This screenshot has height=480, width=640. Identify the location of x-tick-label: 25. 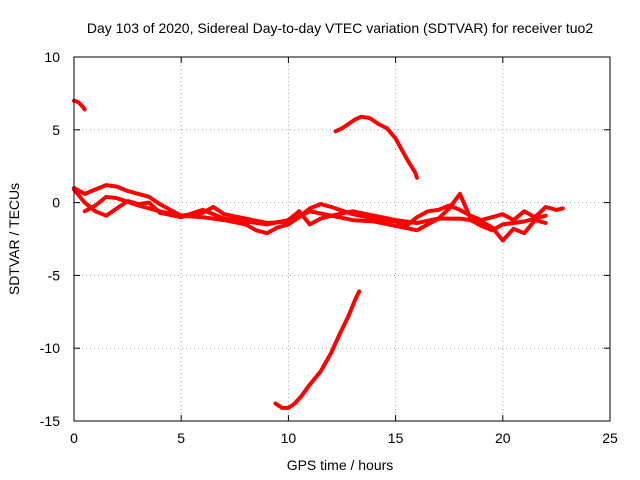
(610, 438).